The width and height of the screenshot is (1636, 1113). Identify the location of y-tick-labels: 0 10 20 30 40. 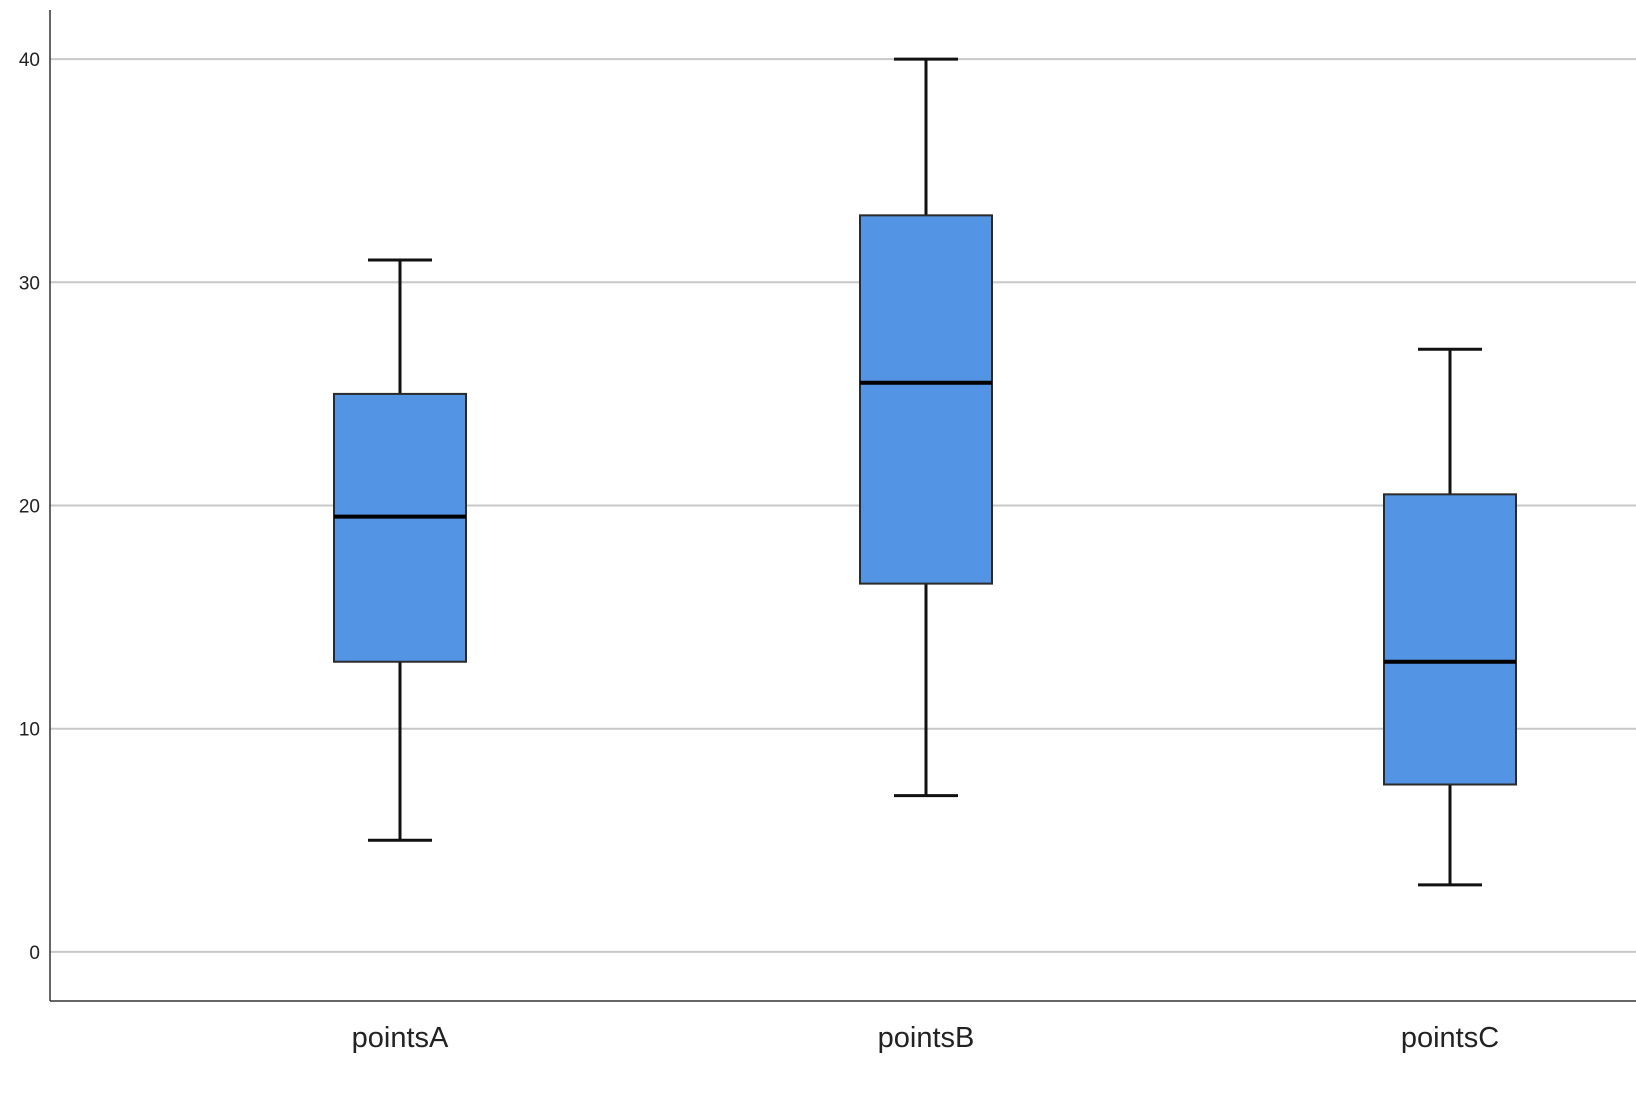
(29, 507).